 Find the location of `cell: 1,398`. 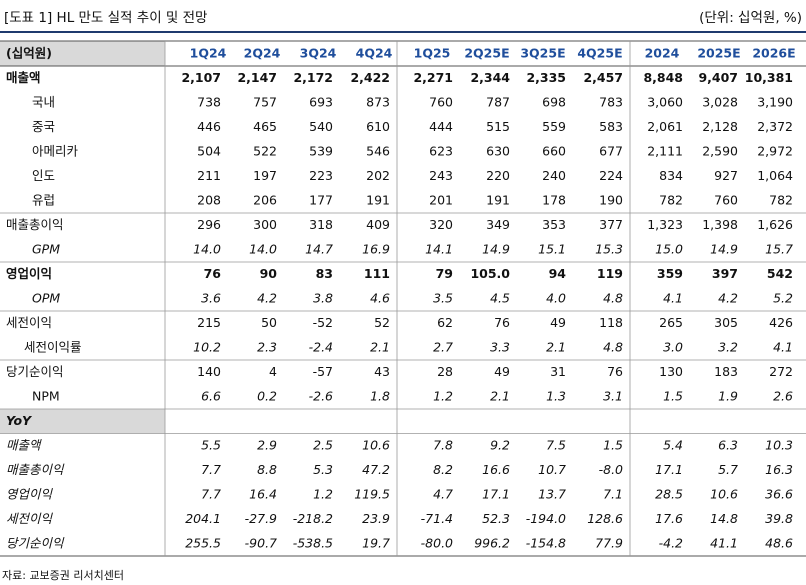

cell: 1,398 is located at coordinates (720, 224).